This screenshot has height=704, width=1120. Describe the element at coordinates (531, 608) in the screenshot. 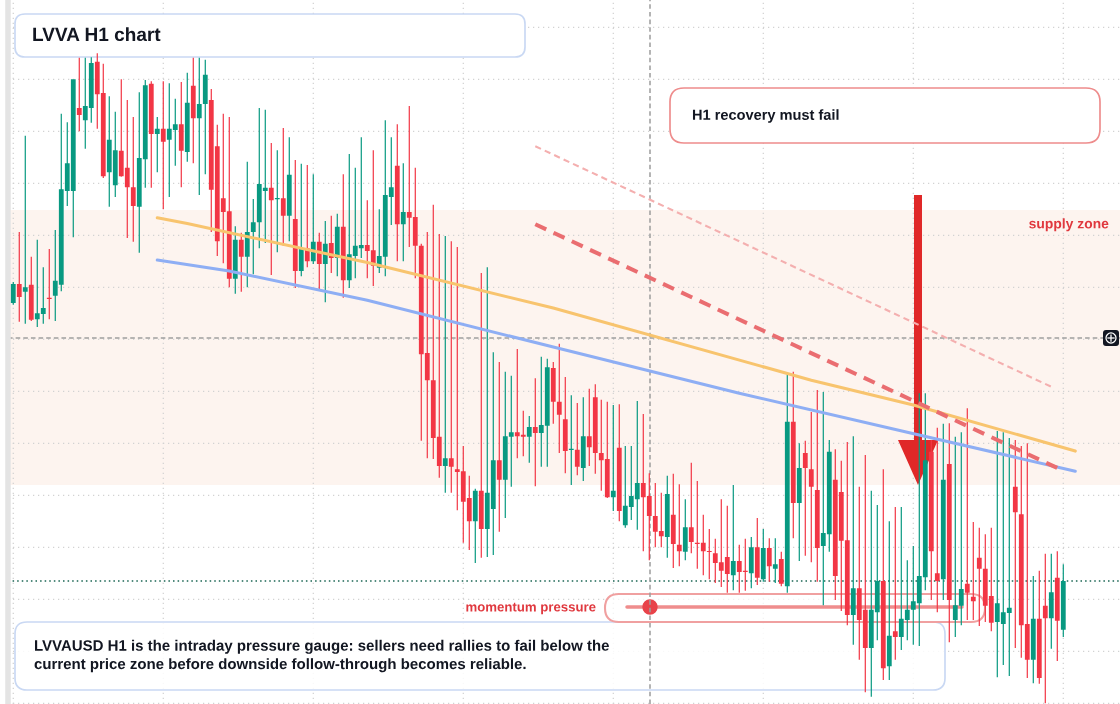

I see `annotation: momentum pressure` at that location.